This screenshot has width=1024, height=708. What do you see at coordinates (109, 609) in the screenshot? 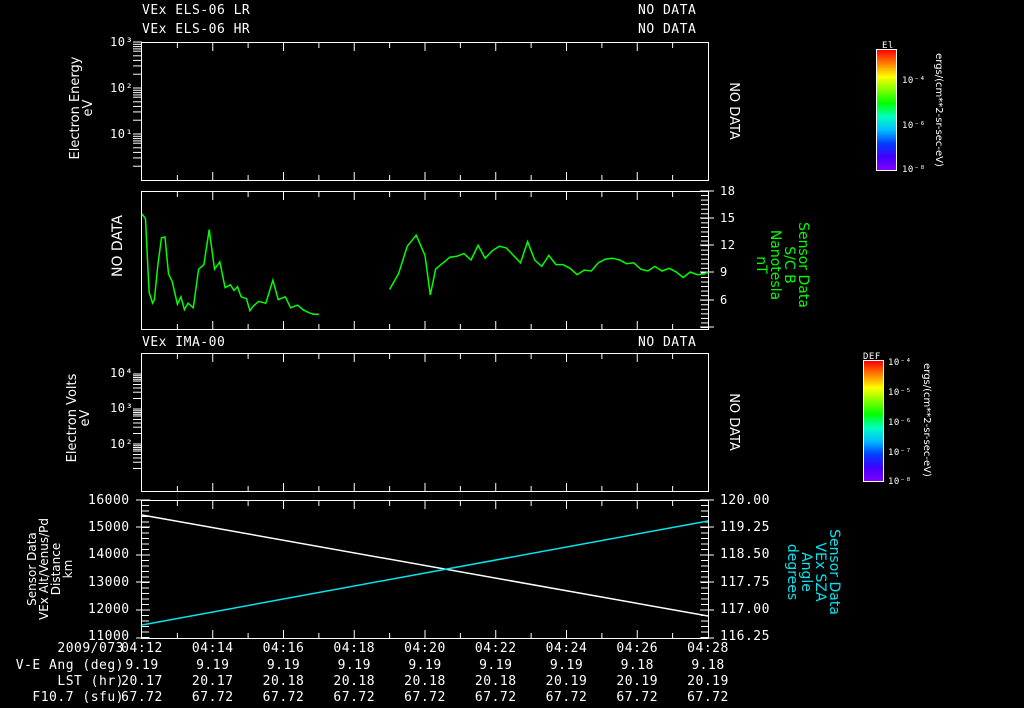
I see `orbit-ytick-12000: 12000` at bounding box center [109, 609].